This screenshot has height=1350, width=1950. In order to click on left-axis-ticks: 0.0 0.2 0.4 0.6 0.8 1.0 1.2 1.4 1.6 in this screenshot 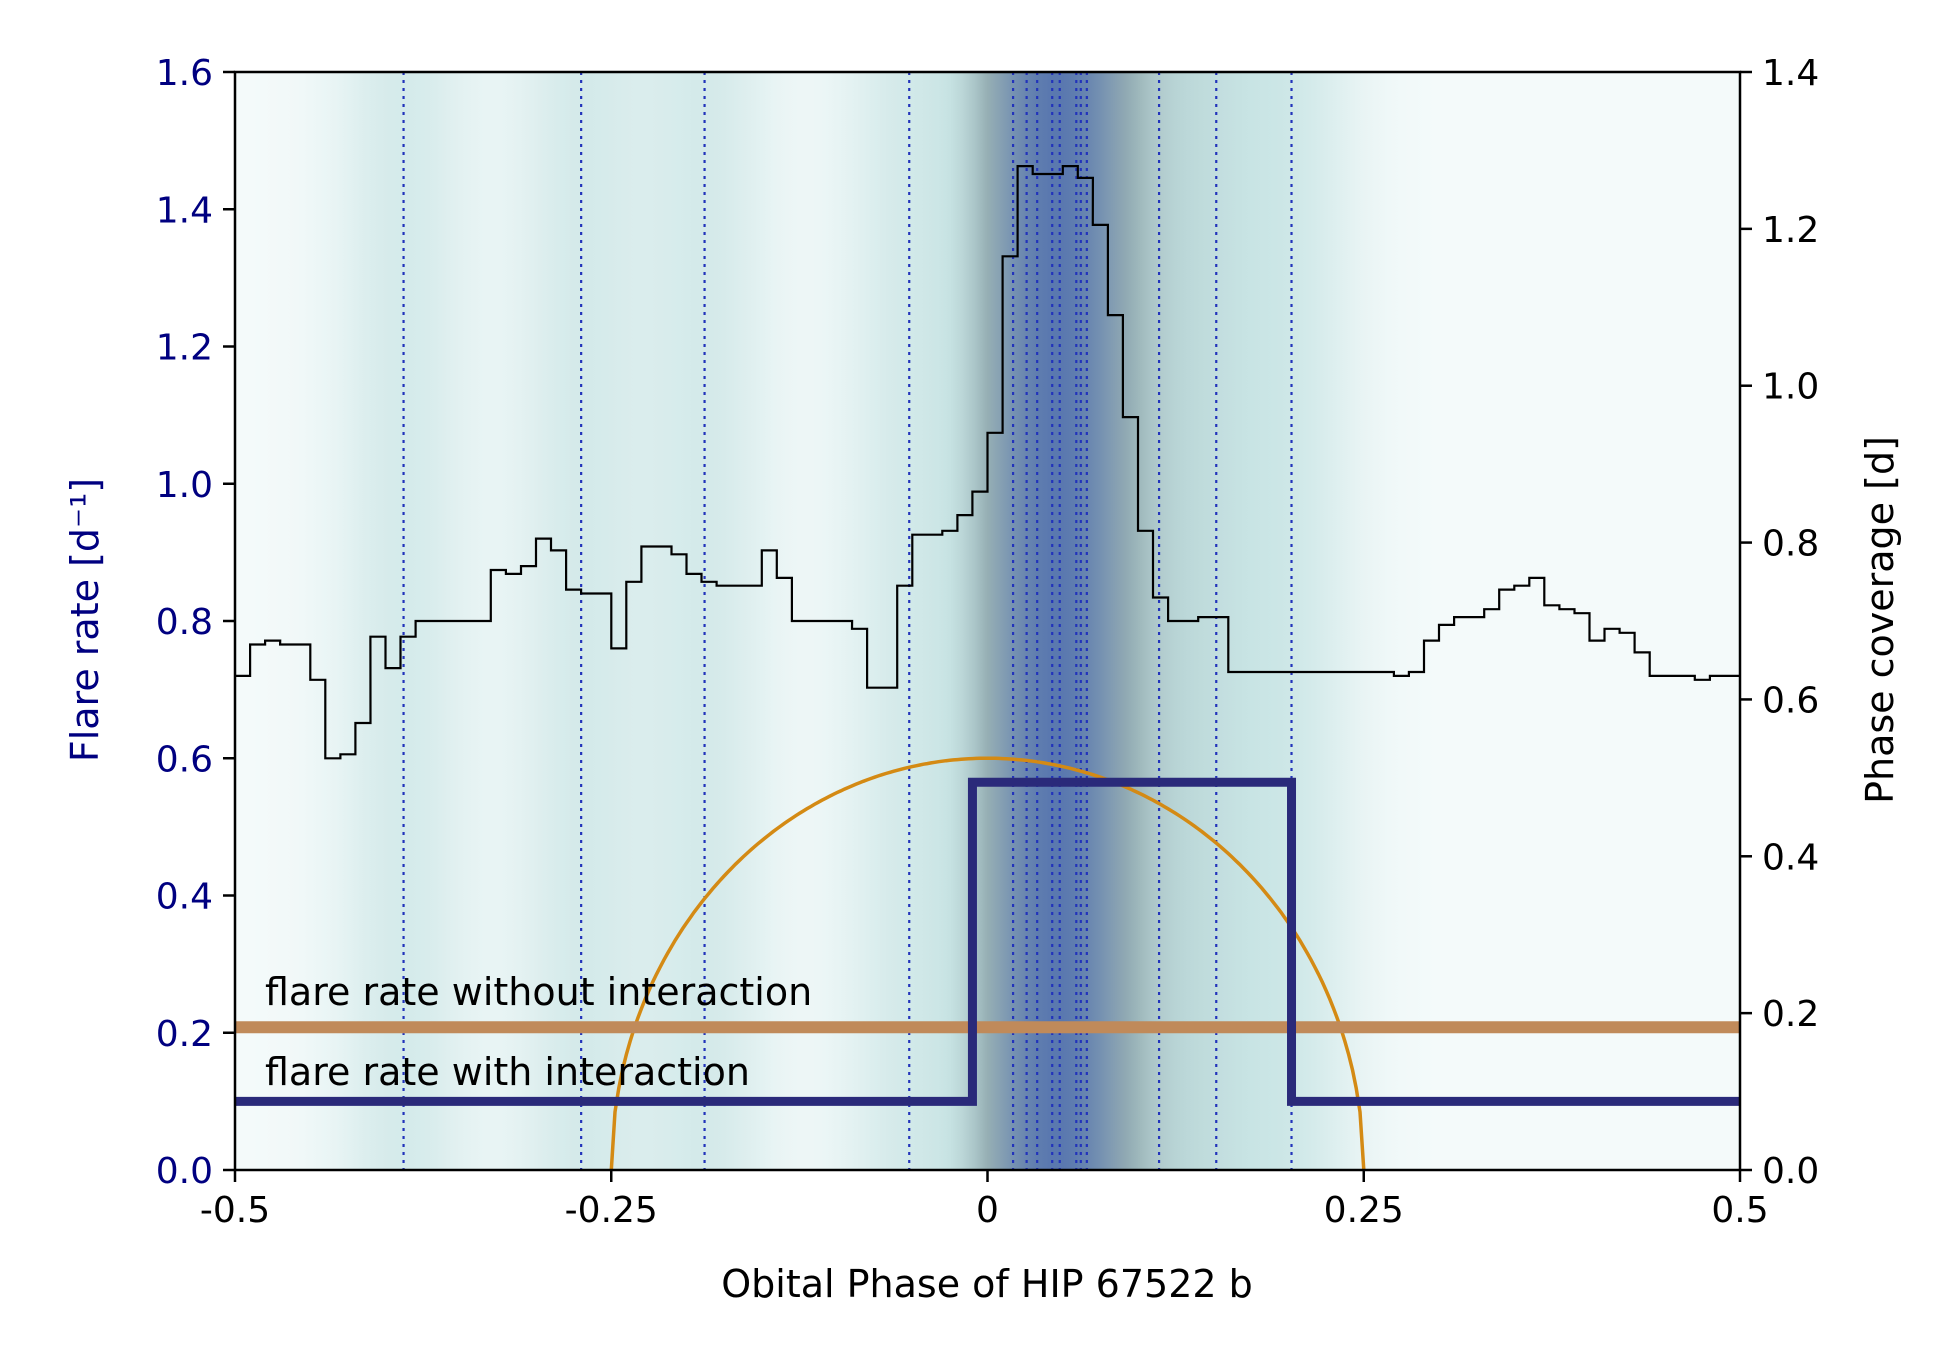, I will do `click(195, 622)`.